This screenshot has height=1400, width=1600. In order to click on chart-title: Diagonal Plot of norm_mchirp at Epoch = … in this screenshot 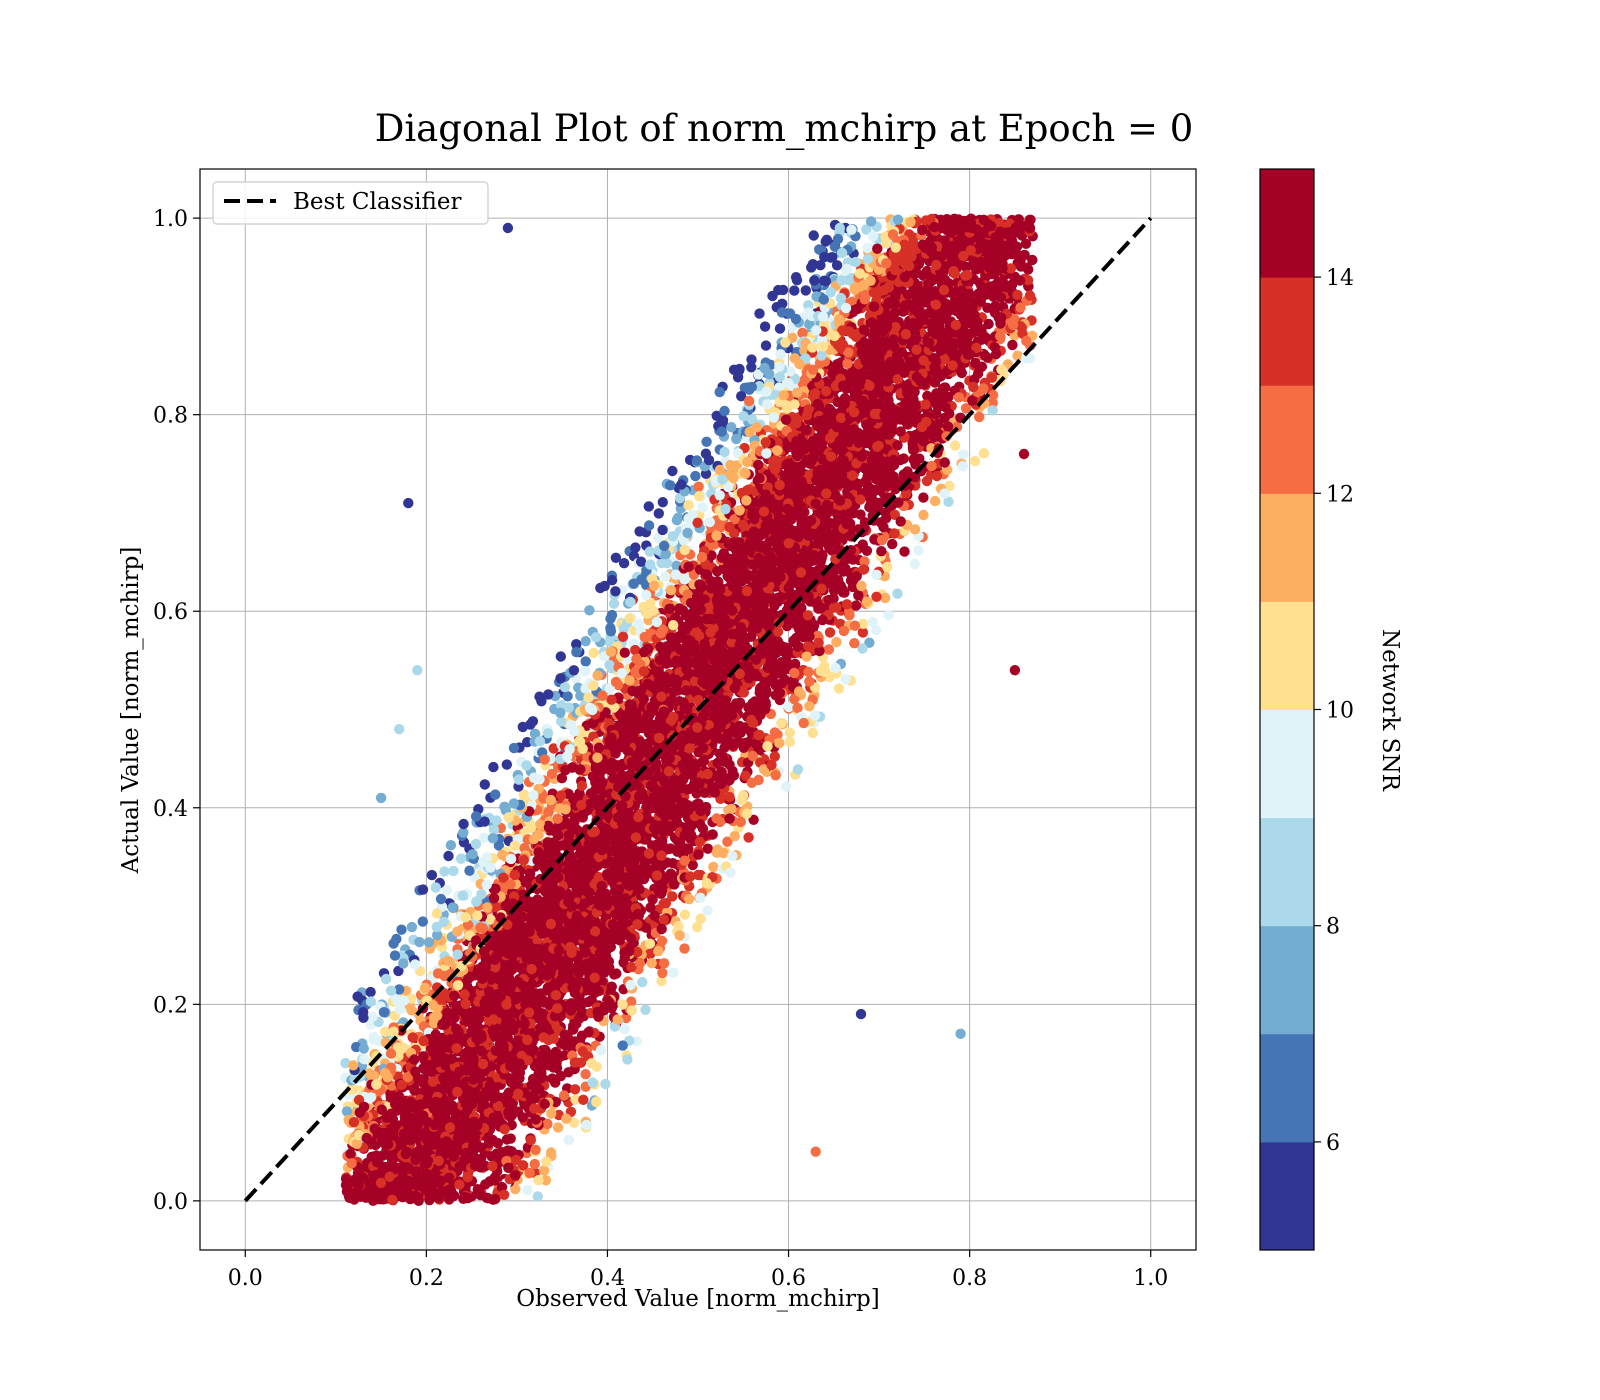, I will do `click(784, 129)`.